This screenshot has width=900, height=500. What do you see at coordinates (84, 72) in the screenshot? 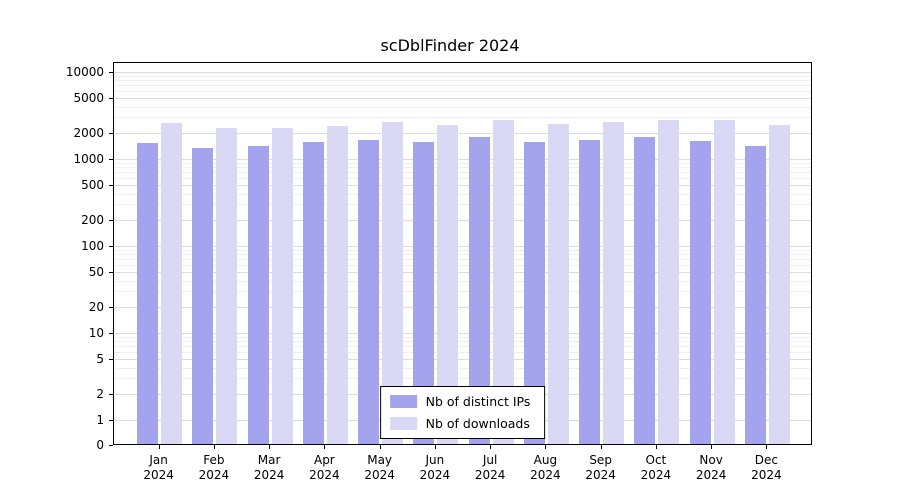
I see `y-tick-label: 10000` at bounding box center [84, 72].